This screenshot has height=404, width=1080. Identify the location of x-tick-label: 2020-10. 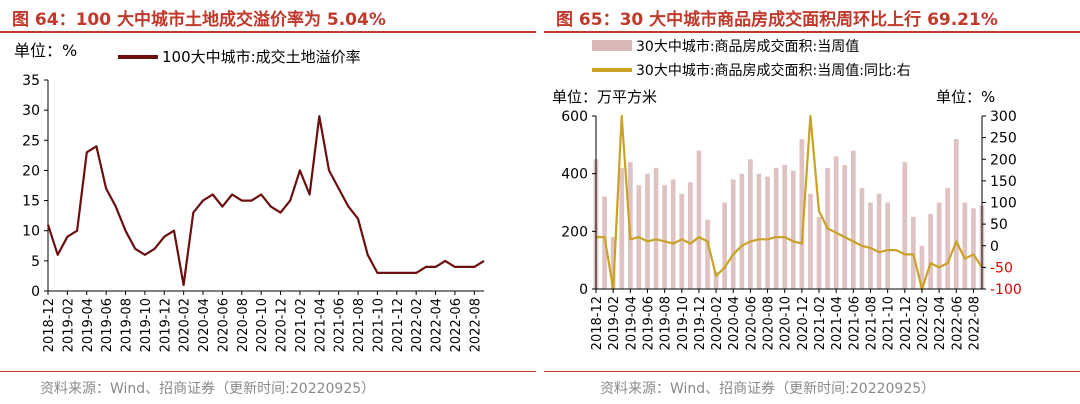
(786, 323).